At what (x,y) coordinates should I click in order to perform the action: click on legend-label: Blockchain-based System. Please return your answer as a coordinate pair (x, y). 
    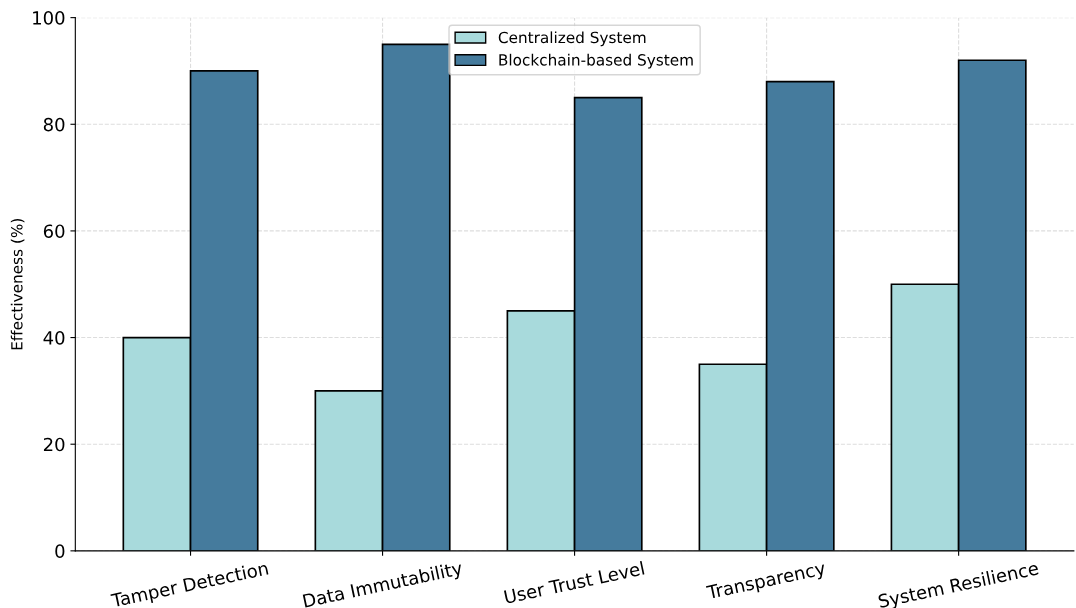
    Looking at the image, I should click on (596, 61).